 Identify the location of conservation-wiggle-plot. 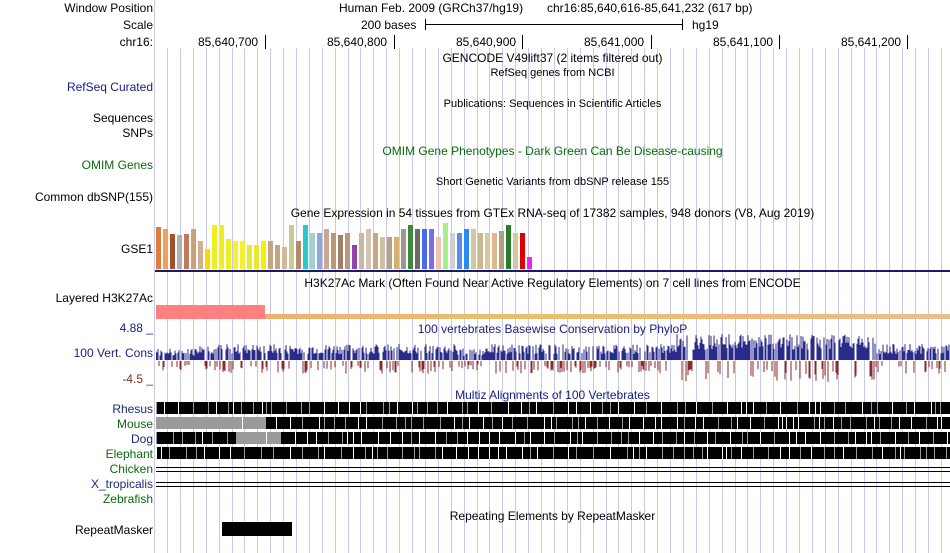
(553, 358).